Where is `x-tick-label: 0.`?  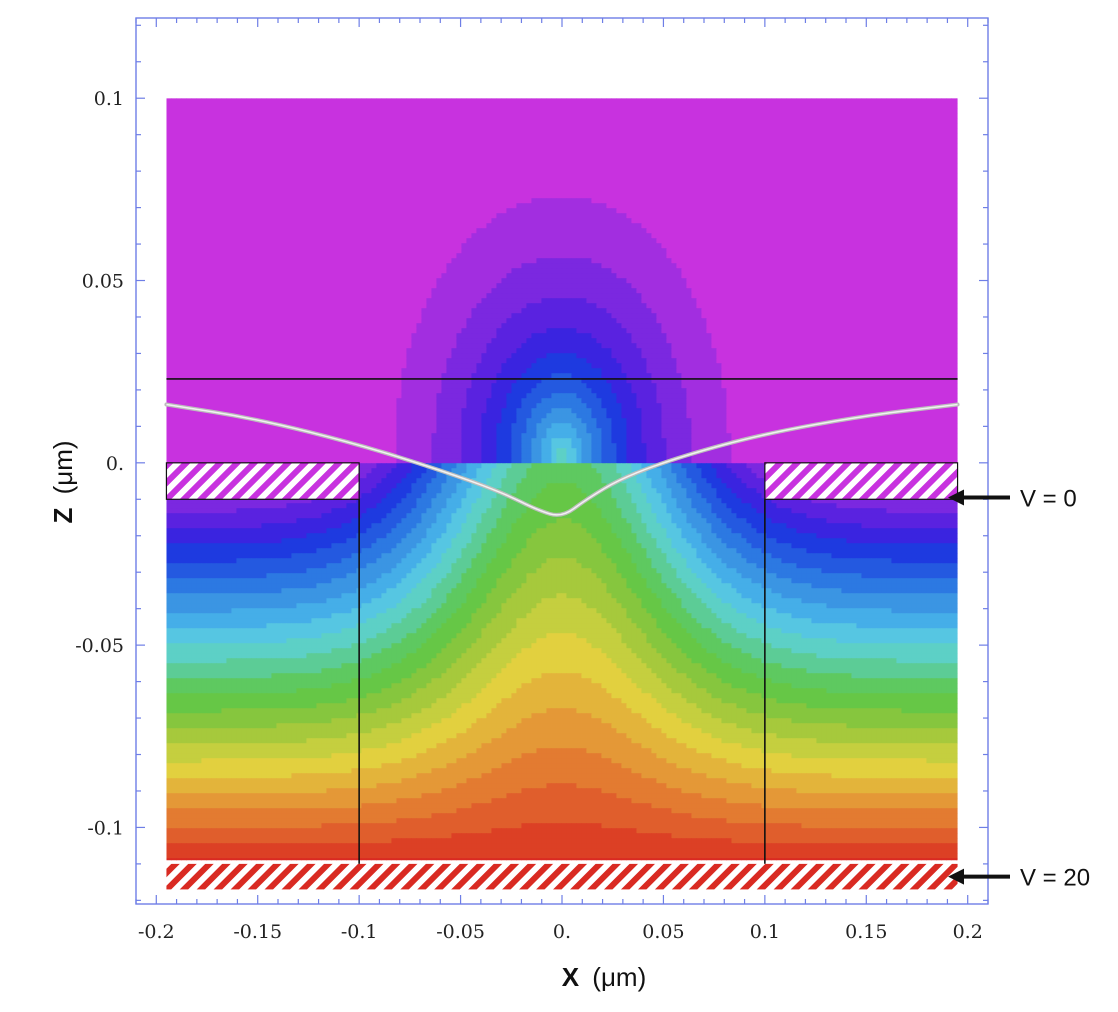 x-tick-label: 0. is located at coordinates (562, 932).